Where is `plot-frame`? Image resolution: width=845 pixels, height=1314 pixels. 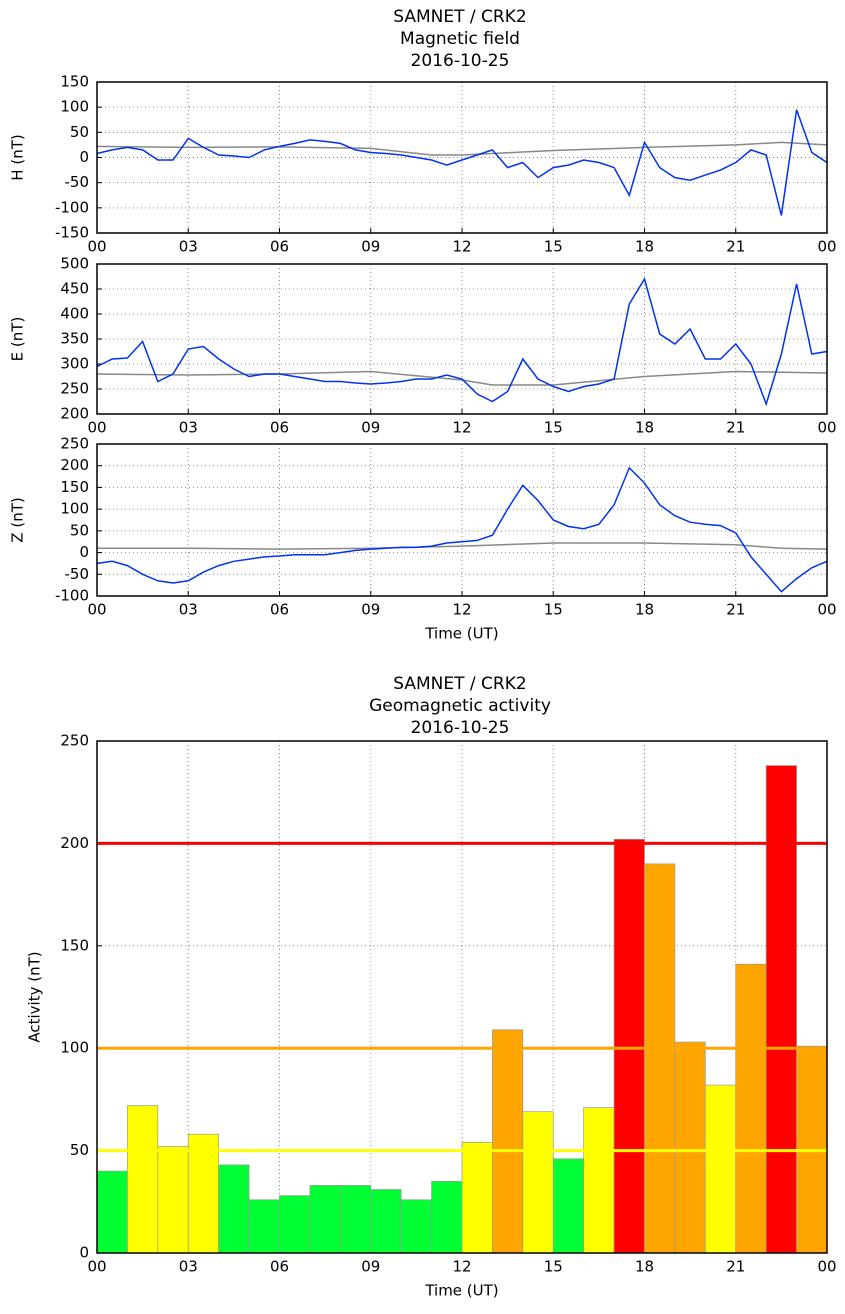 plot-frame is located at coordinates (462, 157).